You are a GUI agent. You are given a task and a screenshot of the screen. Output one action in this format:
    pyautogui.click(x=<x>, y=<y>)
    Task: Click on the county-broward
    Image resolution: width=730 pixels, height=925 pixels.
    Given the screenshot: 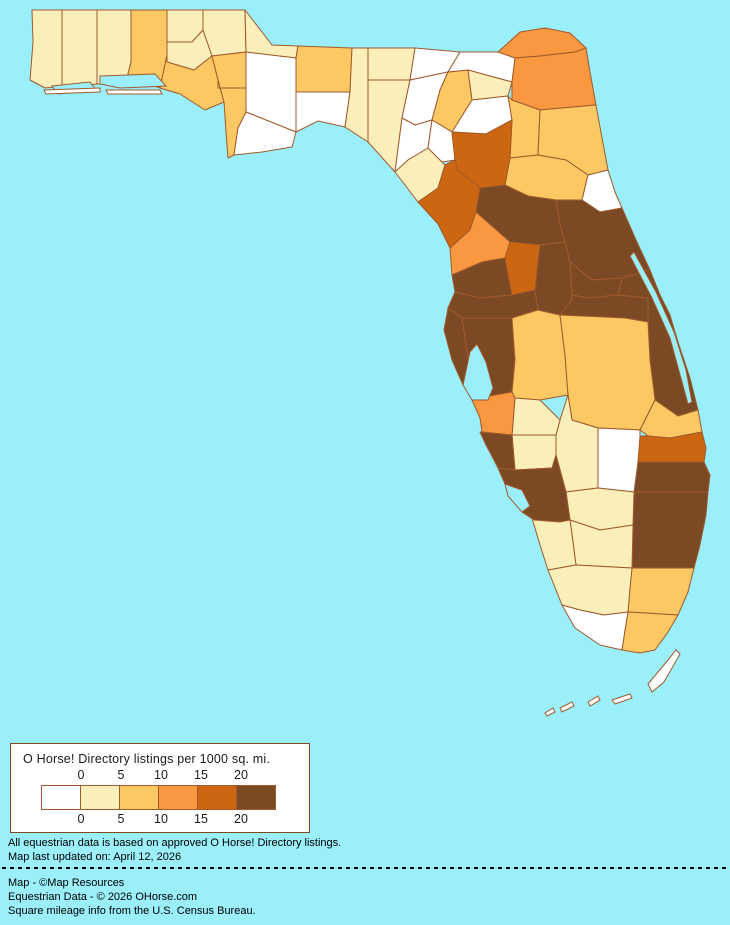 What is the action you would take?
    pyautogui.click(x=661, y=591)
    